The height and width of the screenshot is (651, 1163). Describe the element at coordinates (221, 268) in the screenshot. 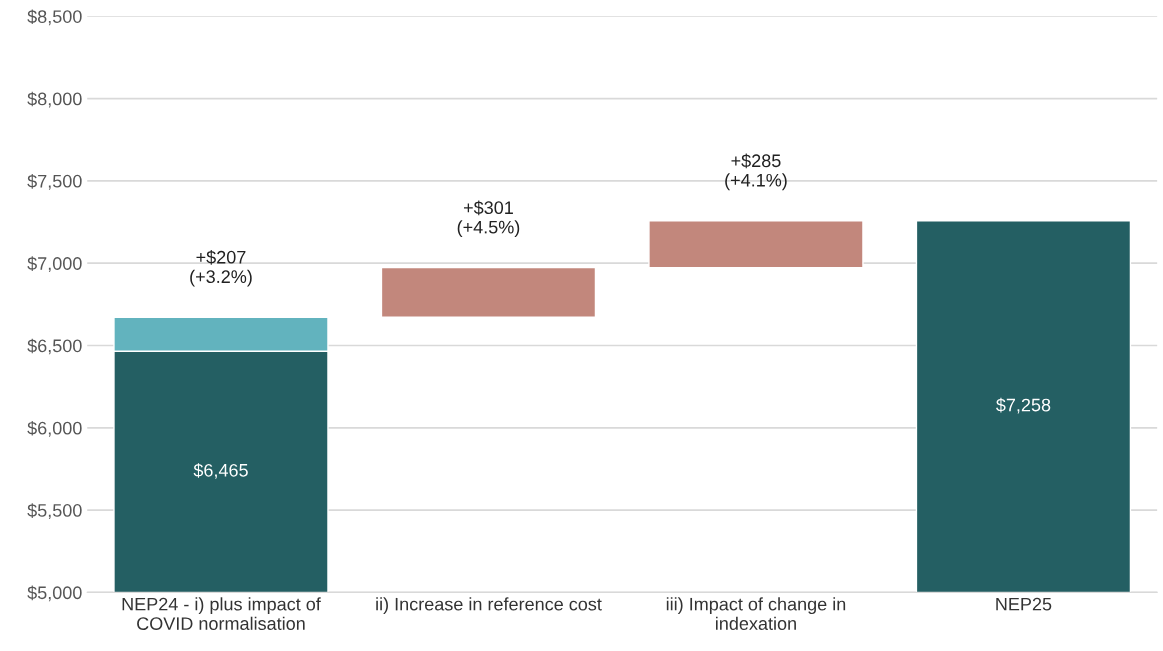

I see `data-label: +$207 (+3.2%)` at that location.